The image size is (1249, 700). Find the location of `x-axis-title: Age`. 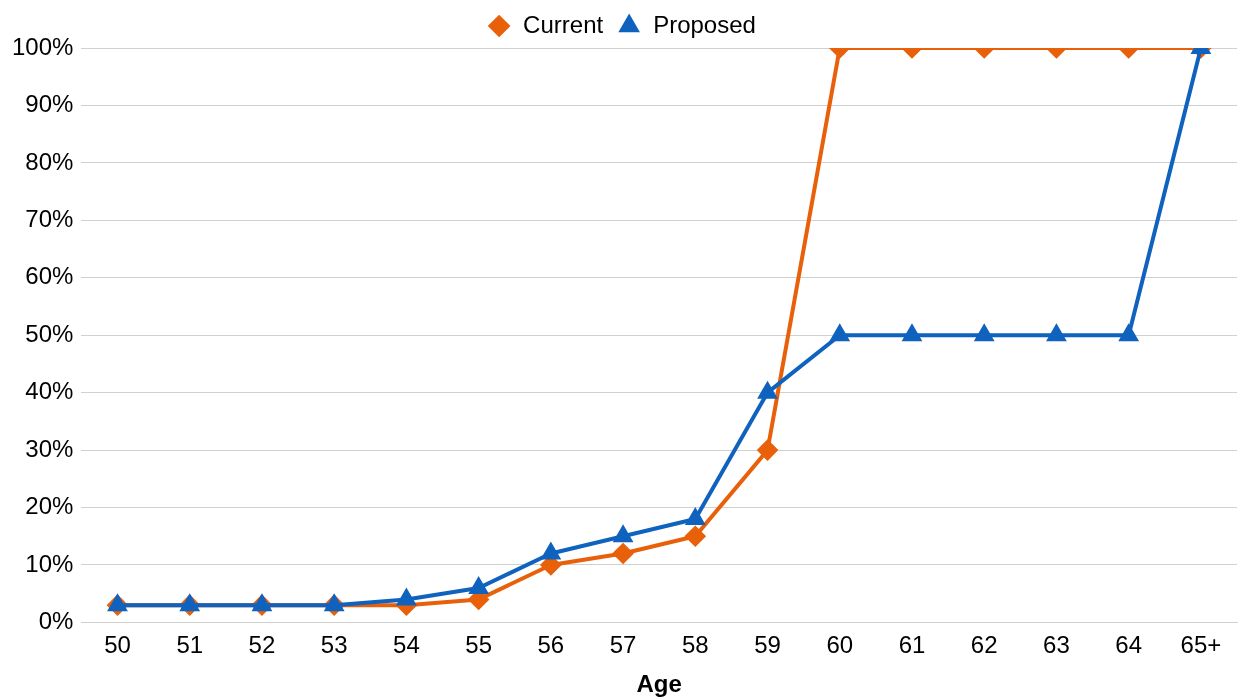

x-axis-title: Age is located at coordinates (659, 684).